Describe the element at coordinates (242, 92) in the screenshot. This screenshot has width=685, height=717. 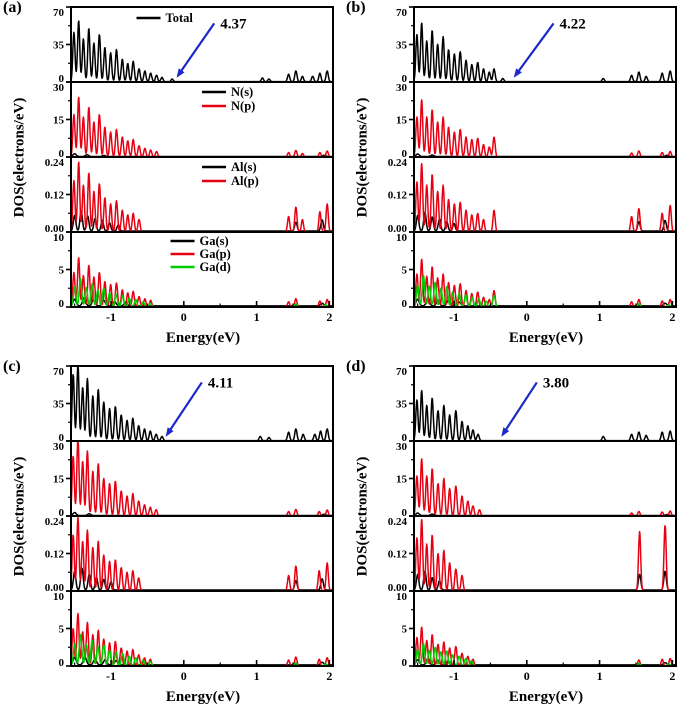
I see `svg-text: N(s)` at that location.